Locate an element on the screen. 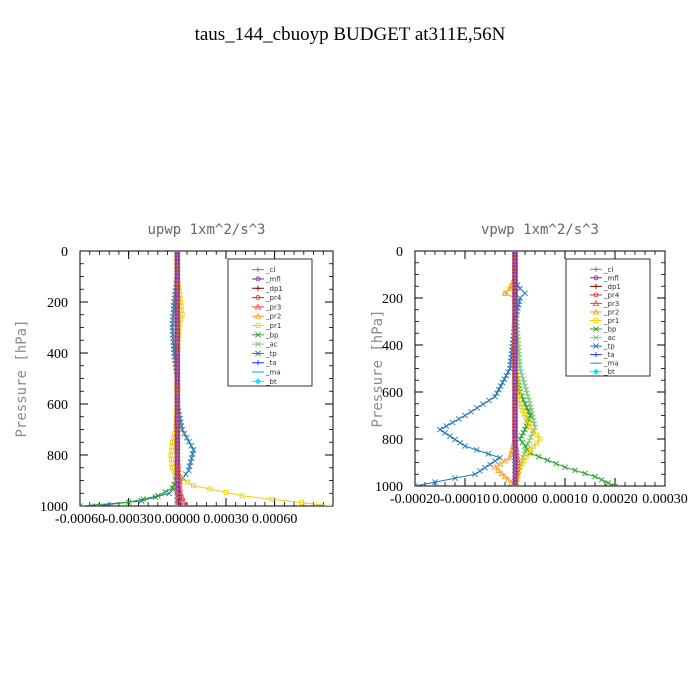 This screenshot has width=700, height=700. legend-label: _pr1 is located at coordinates (611, 321).